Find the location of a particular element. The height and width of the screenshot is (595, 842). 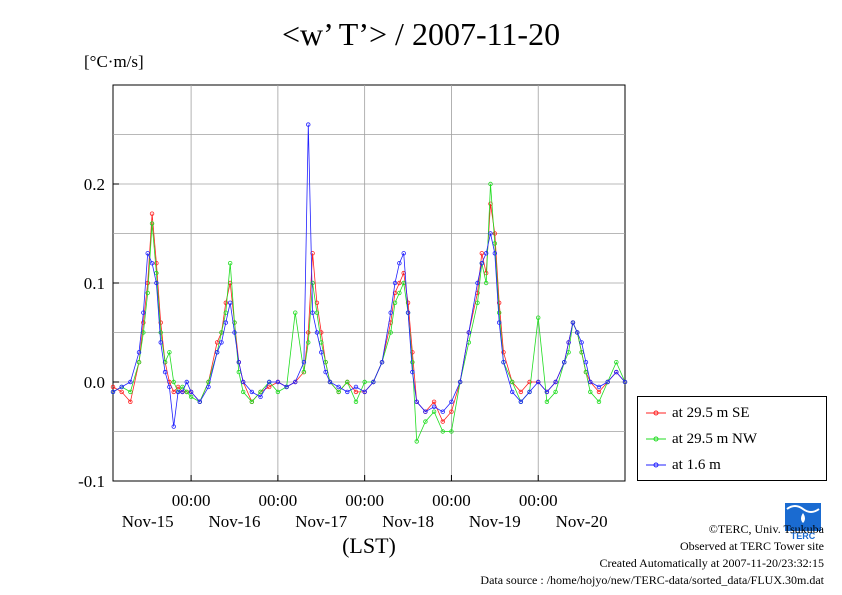

legend-item-se: at 29.5 m SE is located at coordinates (698, 413).